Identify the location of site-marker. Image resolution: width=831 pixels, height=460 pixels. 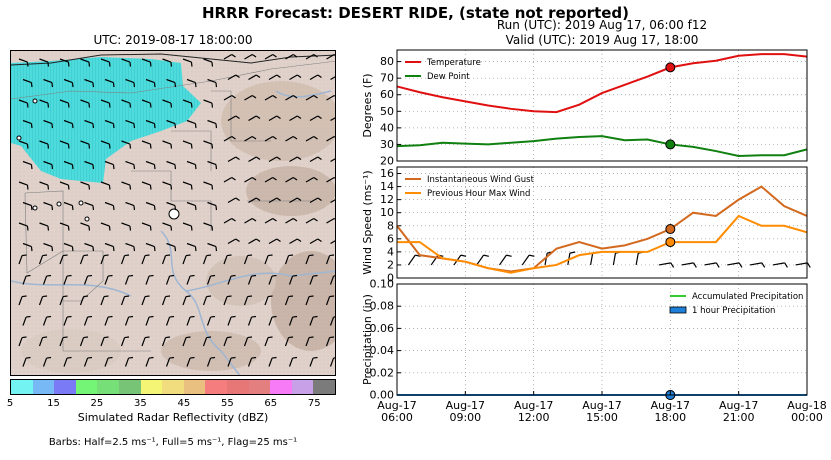
(174, 214).